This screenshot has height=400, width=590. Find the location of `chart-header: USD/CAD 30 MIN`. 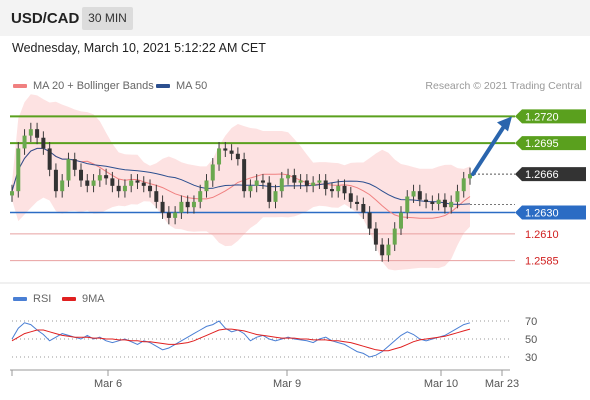

chart-header: USD/CAD 30 MIN is located at coordinates (295, 18).